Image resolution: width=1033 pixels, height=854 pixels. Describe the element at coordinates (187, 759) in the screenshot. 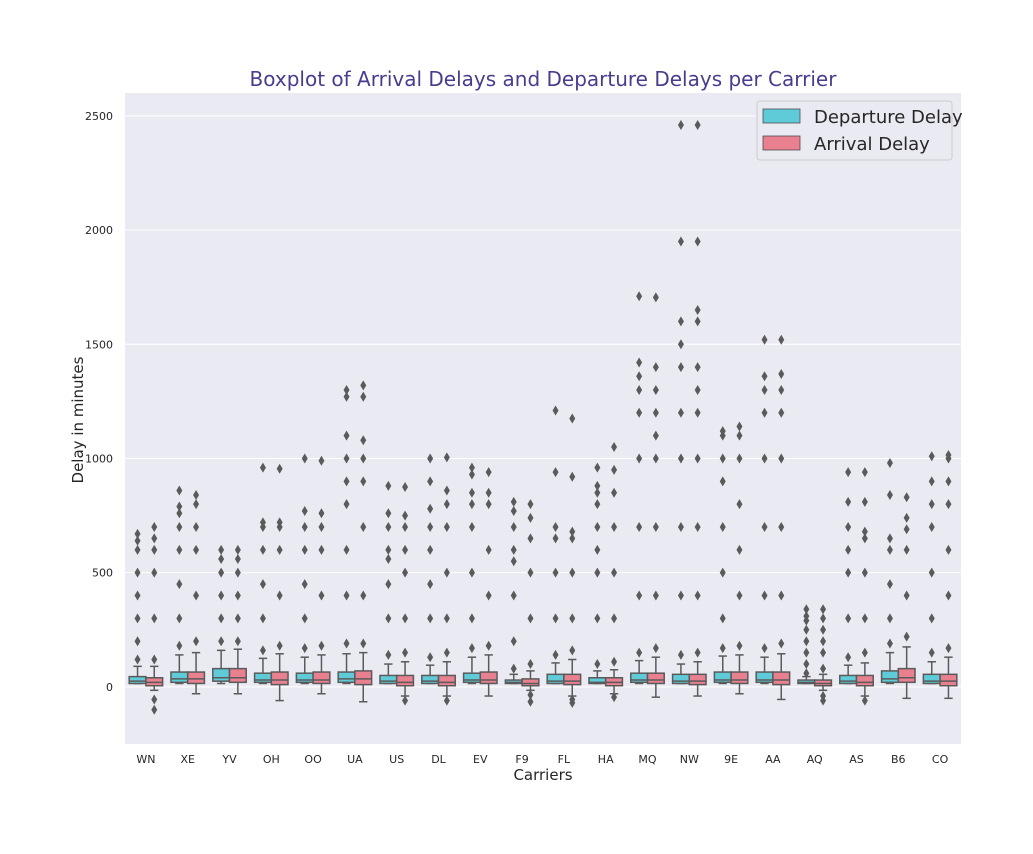

I see `x-tick-label: XE` at that location.